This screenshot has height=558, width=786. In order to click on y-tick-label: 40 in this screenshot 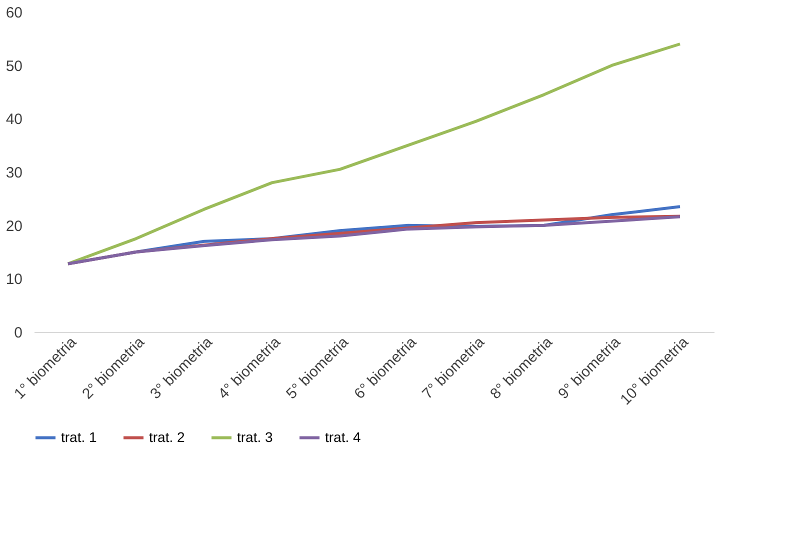, I will do `click(14, 119)`.